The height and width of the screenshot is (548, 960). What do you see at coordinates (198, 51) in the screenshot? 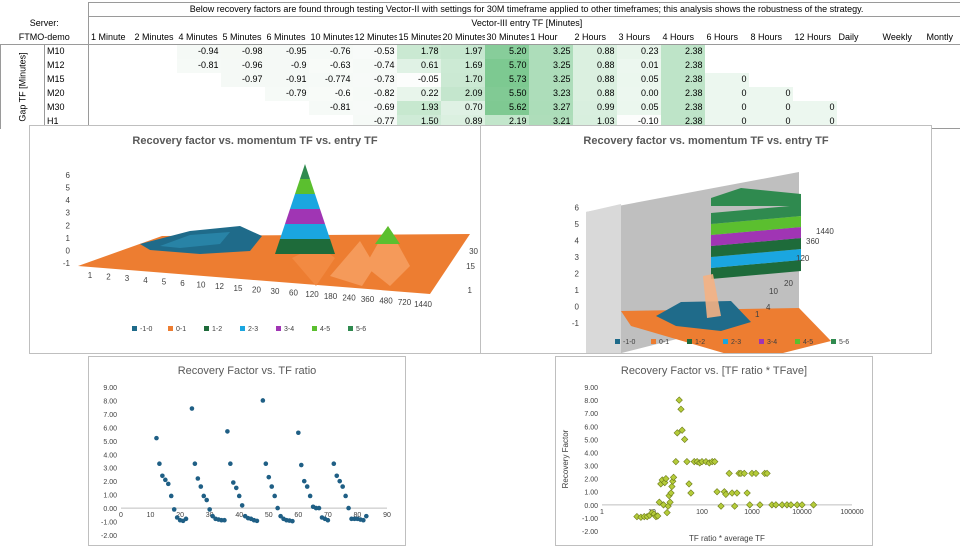
I see `table-cell: -0.94` at bounding box center [198, 51].